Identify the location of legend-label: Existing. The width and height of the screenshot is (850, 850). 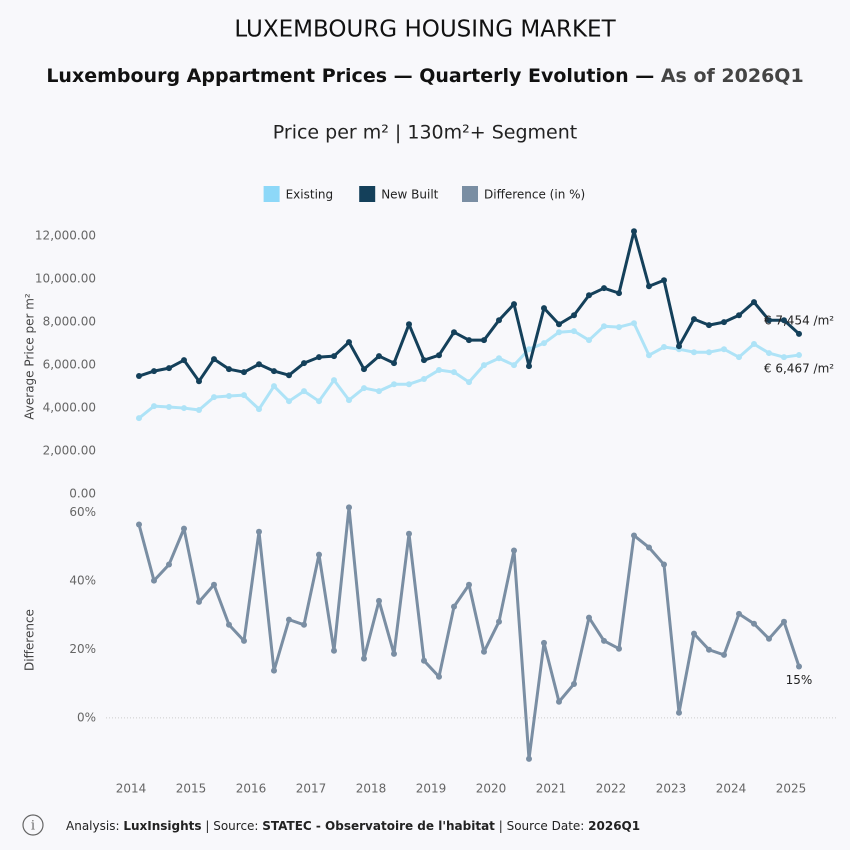
(310, 195).